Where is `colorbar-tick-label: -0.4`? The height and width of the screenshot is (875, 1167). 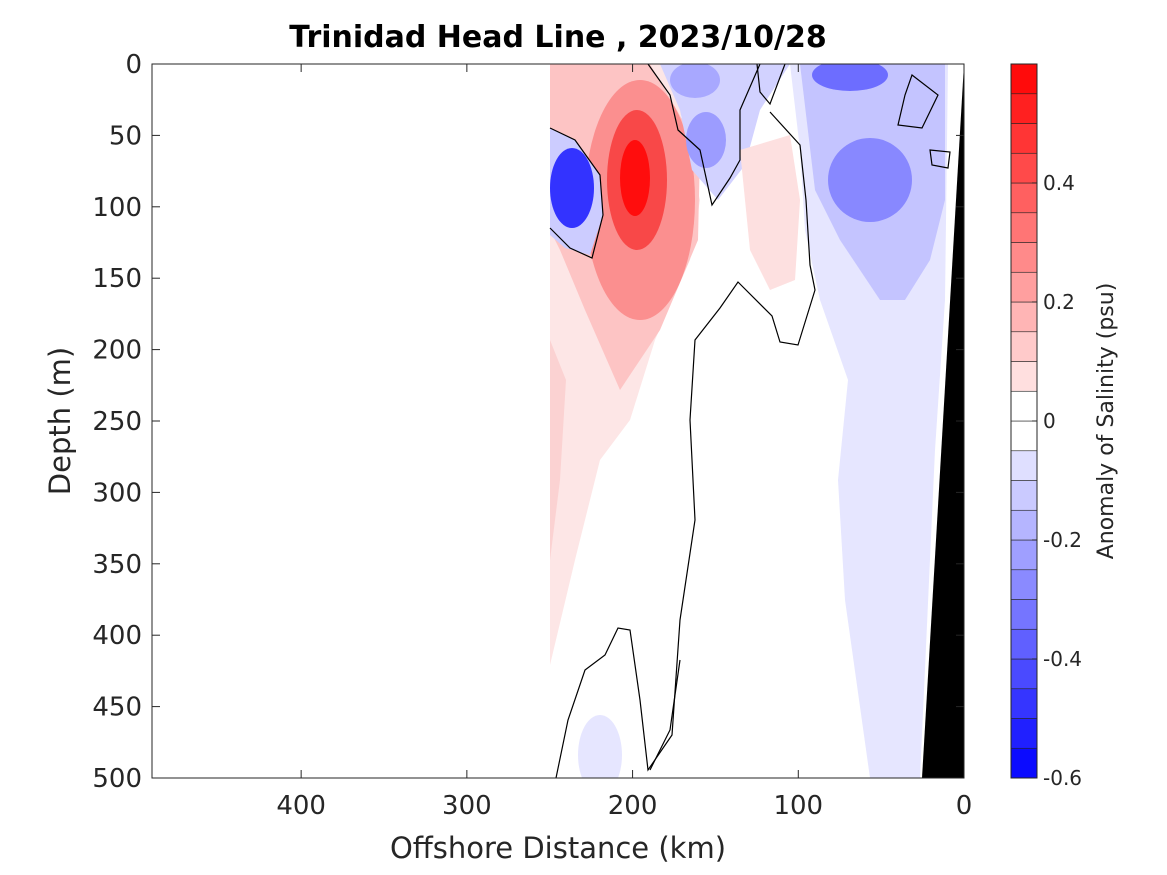 colorbar-tick-label: -0.4 is located at coordinates (1062, 659).